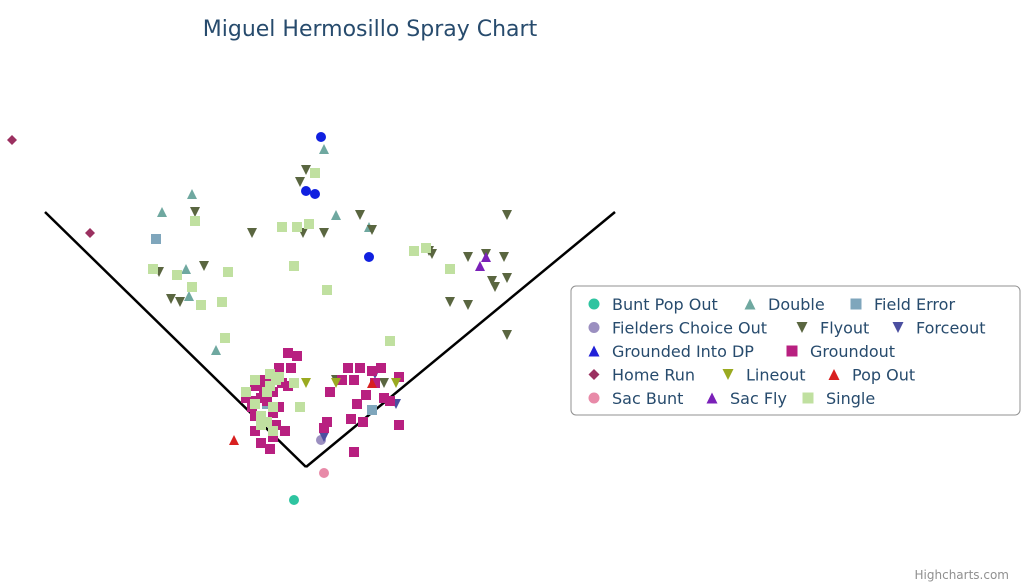  What do you see at coordinates (671, 351) in the screenshot?
I see `legend-item-grounded-into-dp: Grounded Into DP` at bounding box center [671, 351].